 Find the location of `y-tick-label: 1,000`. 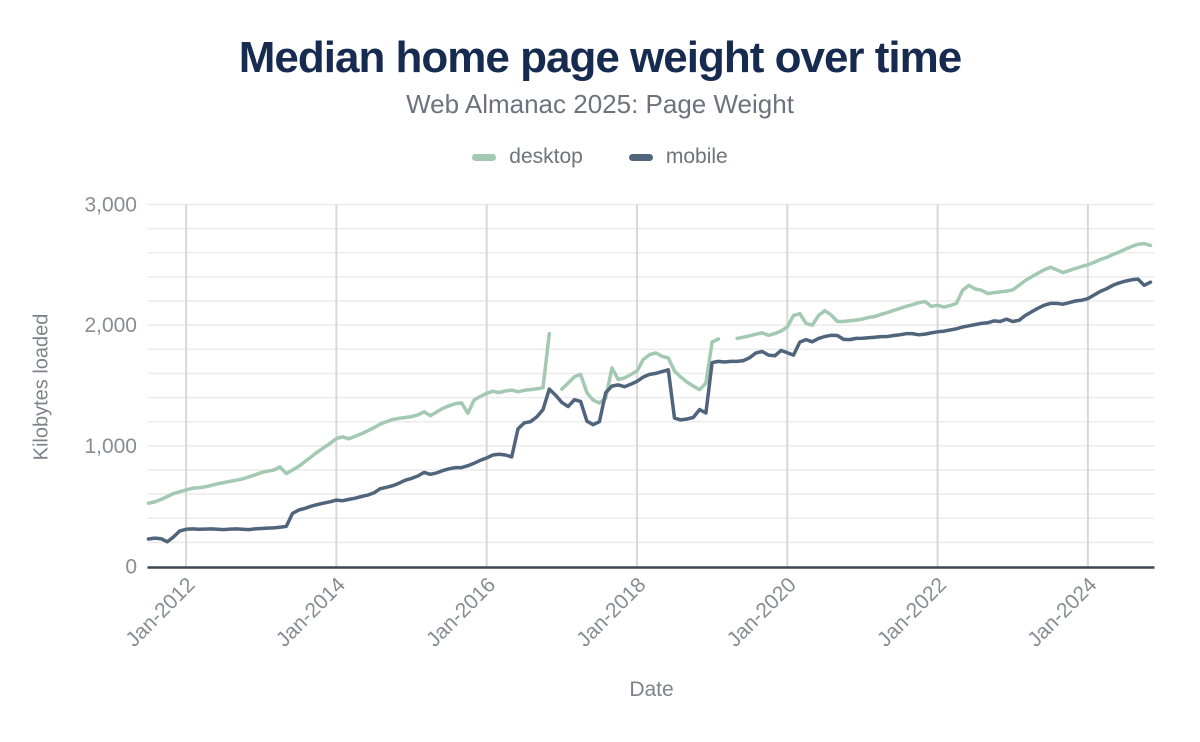

y-tick-label: 1,000 is located at coordinates (110, 446).